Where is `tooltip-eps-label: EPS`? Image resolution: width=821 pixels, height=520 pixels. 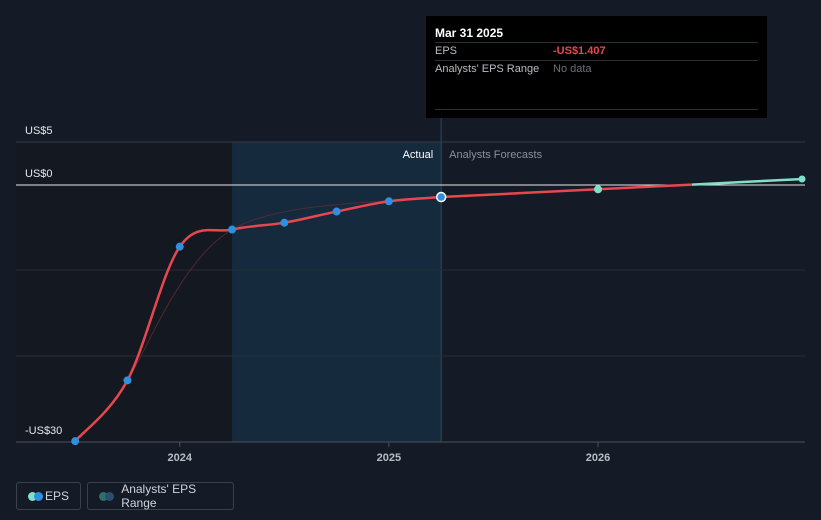 tooltip-eps-label: EPS is located at coordinates (446, 51).